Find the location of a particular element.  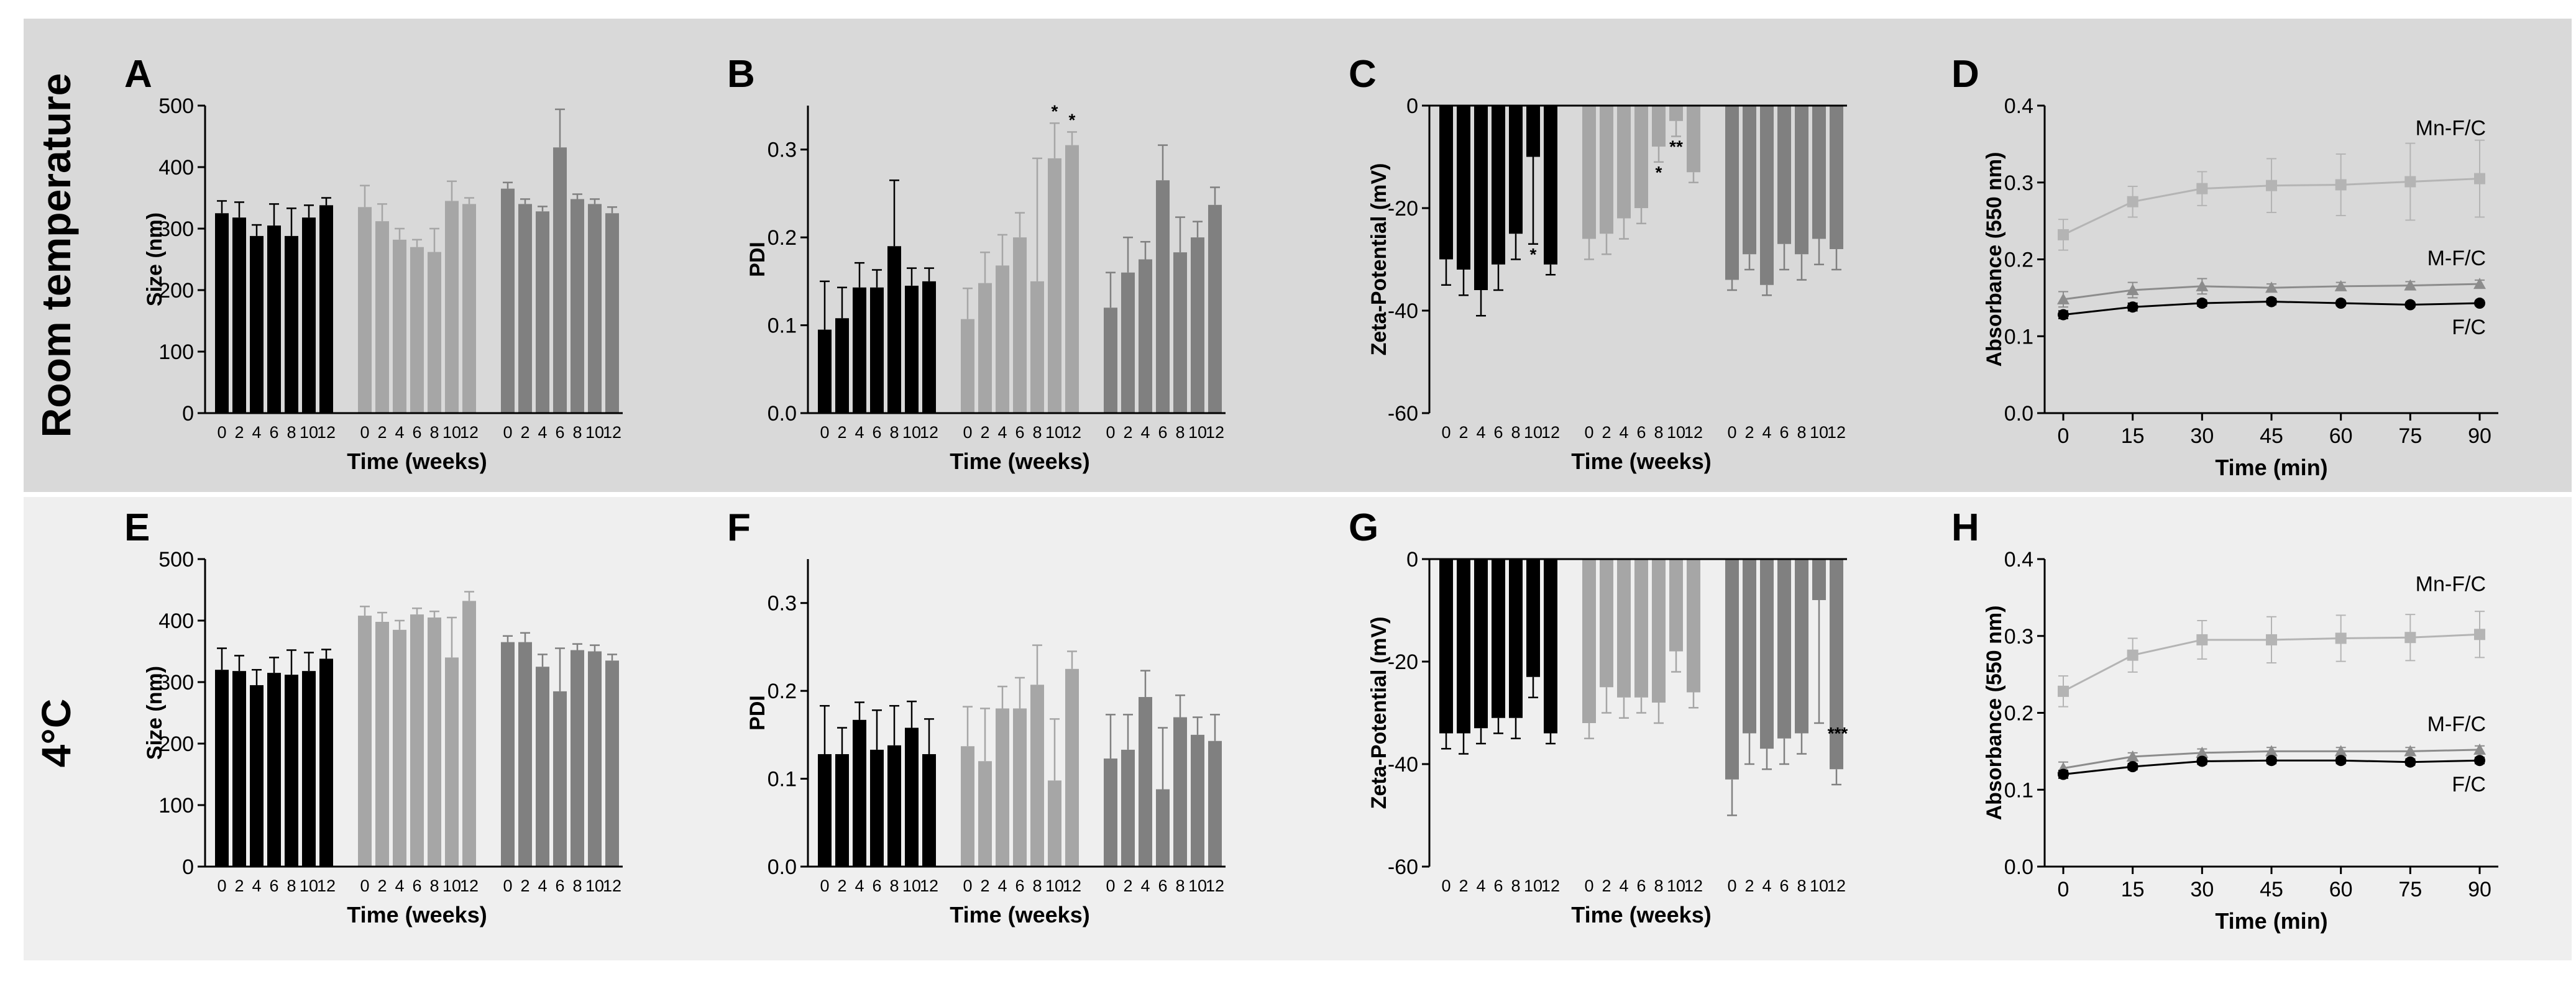

x-tick-label: 60 is located at coordinates (2341, 436).